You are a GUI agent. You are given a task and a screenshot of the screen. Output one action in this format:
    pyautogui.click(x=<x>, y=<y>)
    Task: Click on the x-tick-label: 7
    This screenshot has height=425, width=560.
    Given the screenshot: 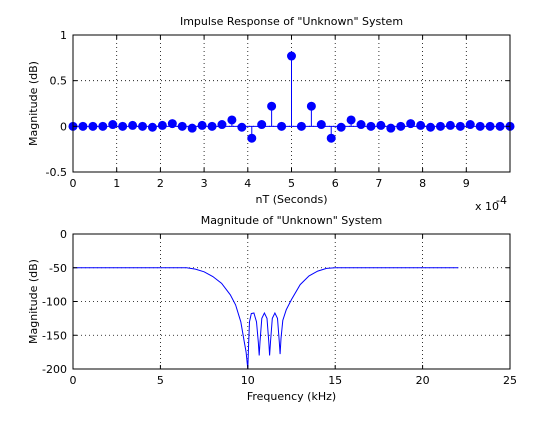 What is the action you would take?
    pyautogui.click(x=378, y=183)
    